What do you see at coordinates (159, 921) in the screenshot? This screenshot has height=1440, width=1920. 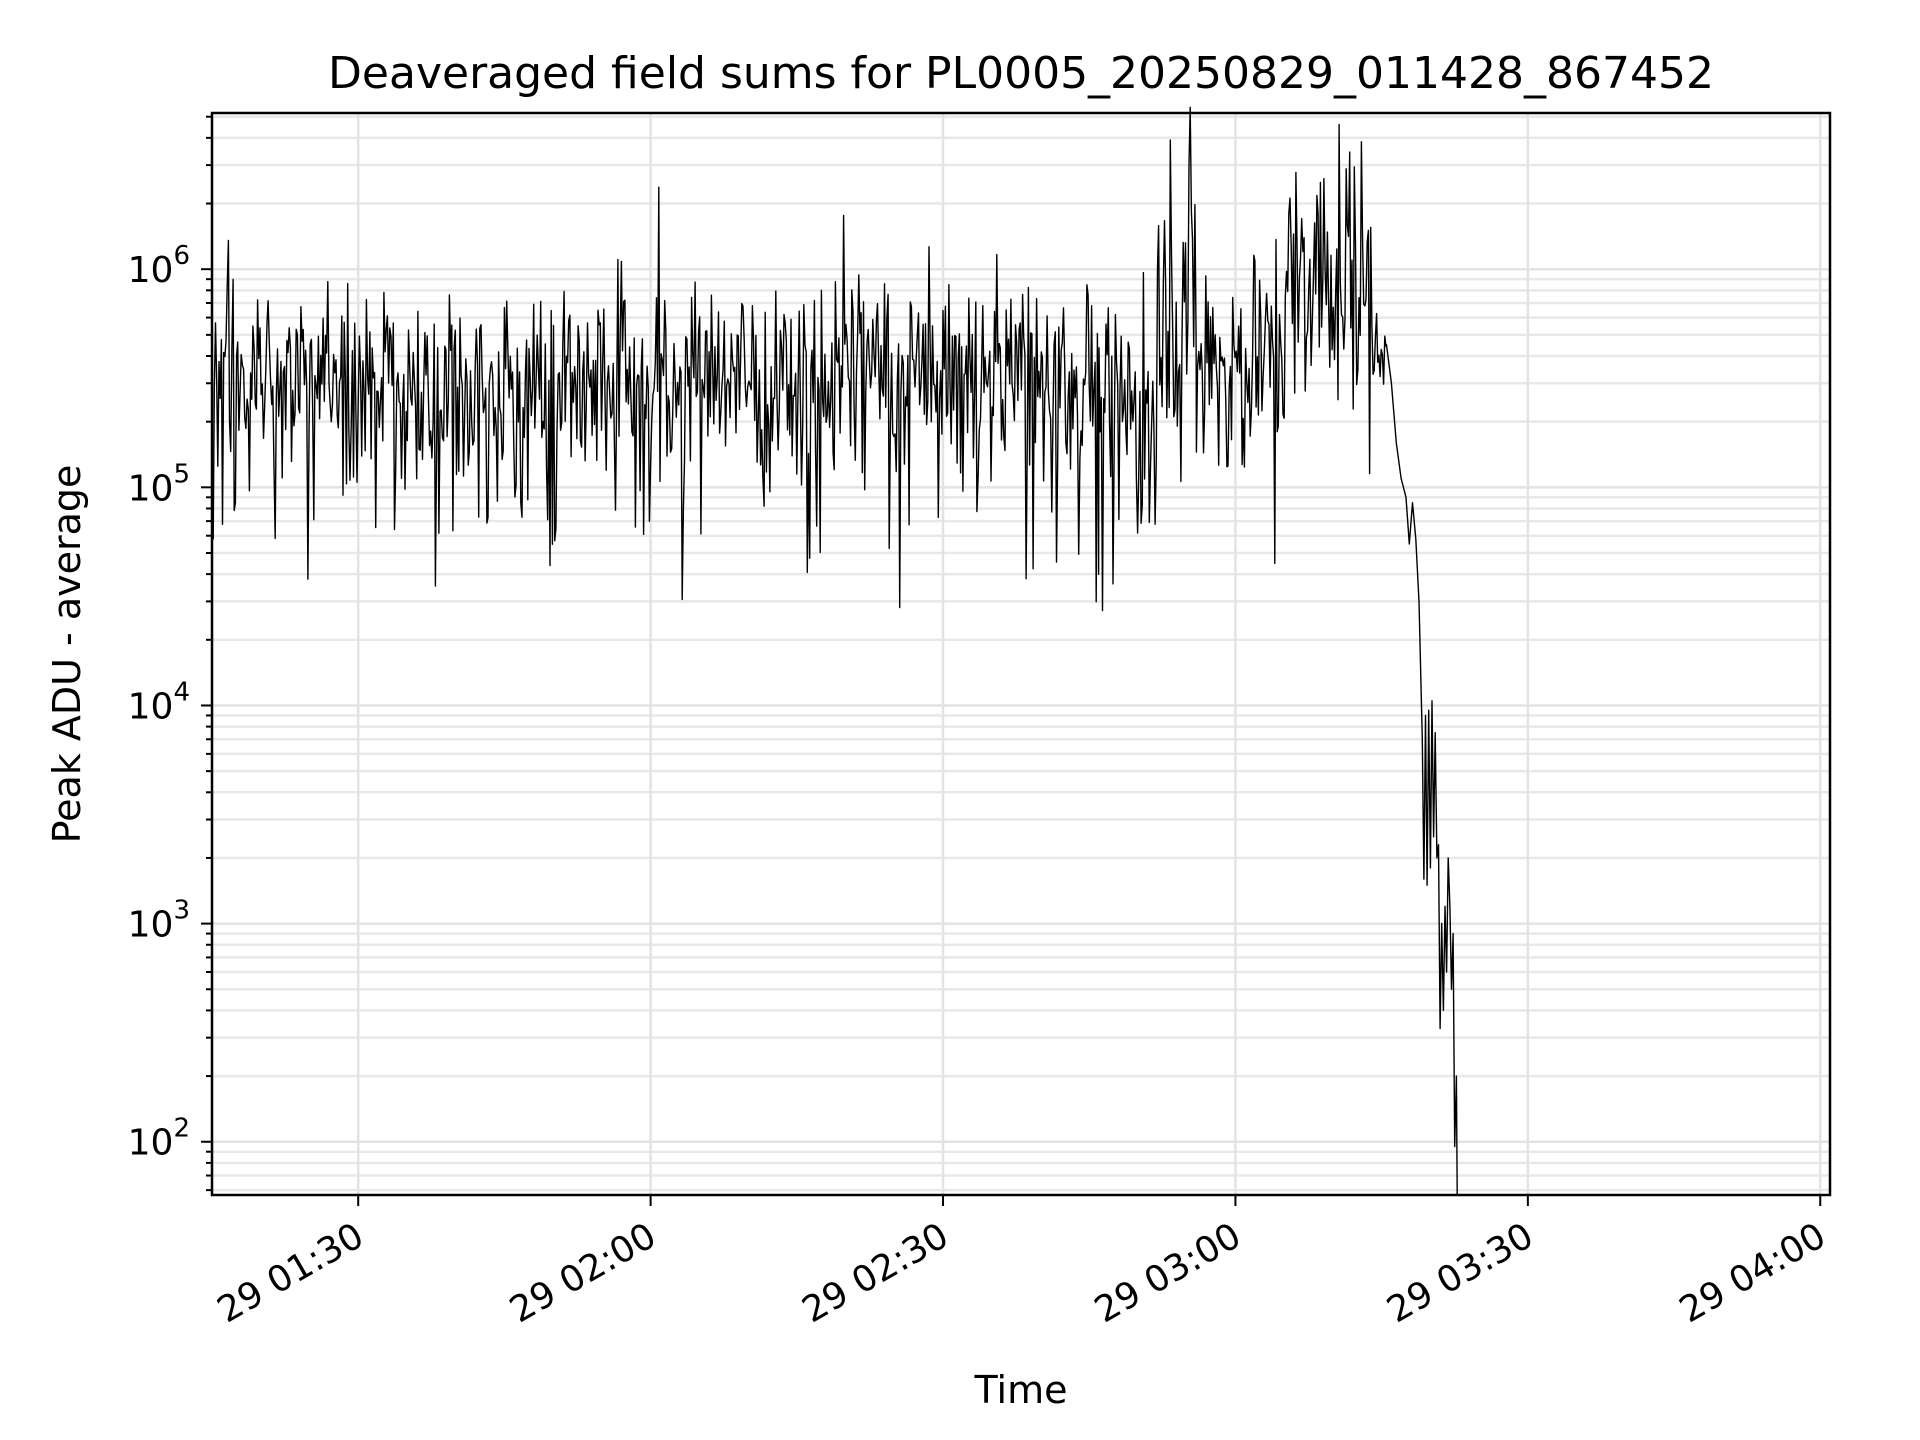 I see `y-tick-label: 10³` at bounding box center [159, 921].